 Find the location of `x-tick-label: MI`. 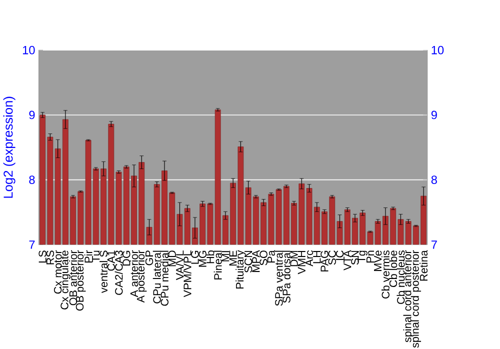

x-tick-label: MI is located at coordinates (226, 256).